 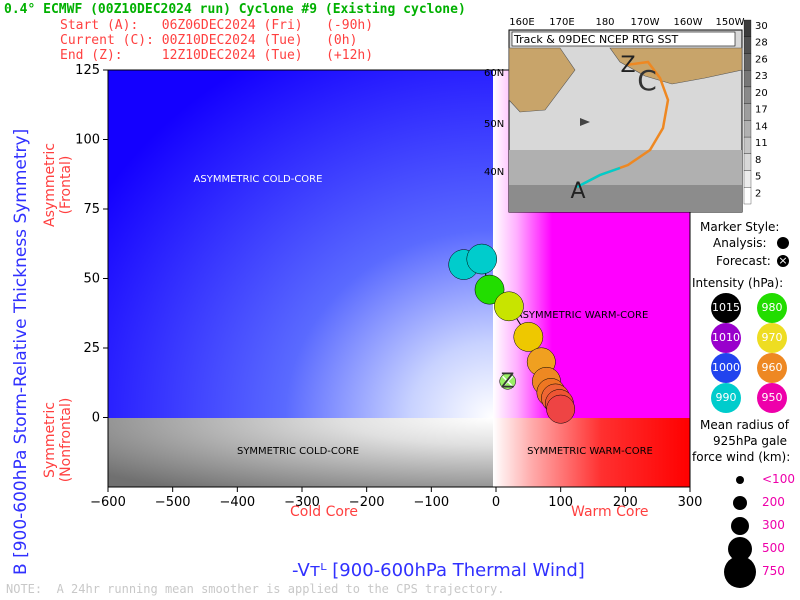 I want to click on x-axis-label: -Vᴛᴸ [900-600hPa Thermal Wind], so click(x=438, y=570).